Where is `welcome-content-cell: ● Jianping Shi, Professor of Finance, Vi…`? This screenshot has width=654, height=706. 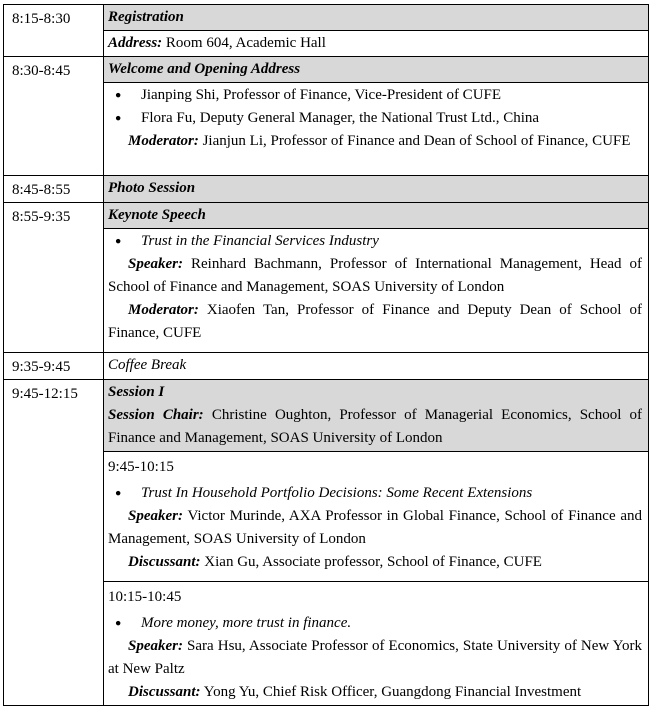
welcome-content-cell: ● Jianping Shi, Professor of Finance, Vi… is located at coordinates (376, 129).